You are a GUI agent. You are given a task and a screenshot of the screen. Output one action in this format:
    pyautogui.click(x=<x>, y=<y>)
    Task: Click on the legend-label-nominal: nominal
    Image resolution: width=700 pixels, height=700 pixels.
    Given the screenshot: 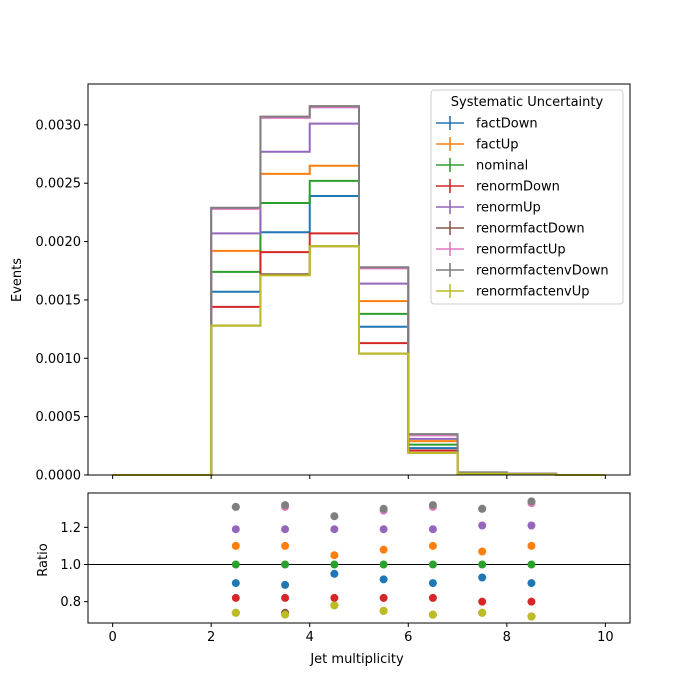 What is the action you would take?
    pyautogui.click(x=502, y=166)
    